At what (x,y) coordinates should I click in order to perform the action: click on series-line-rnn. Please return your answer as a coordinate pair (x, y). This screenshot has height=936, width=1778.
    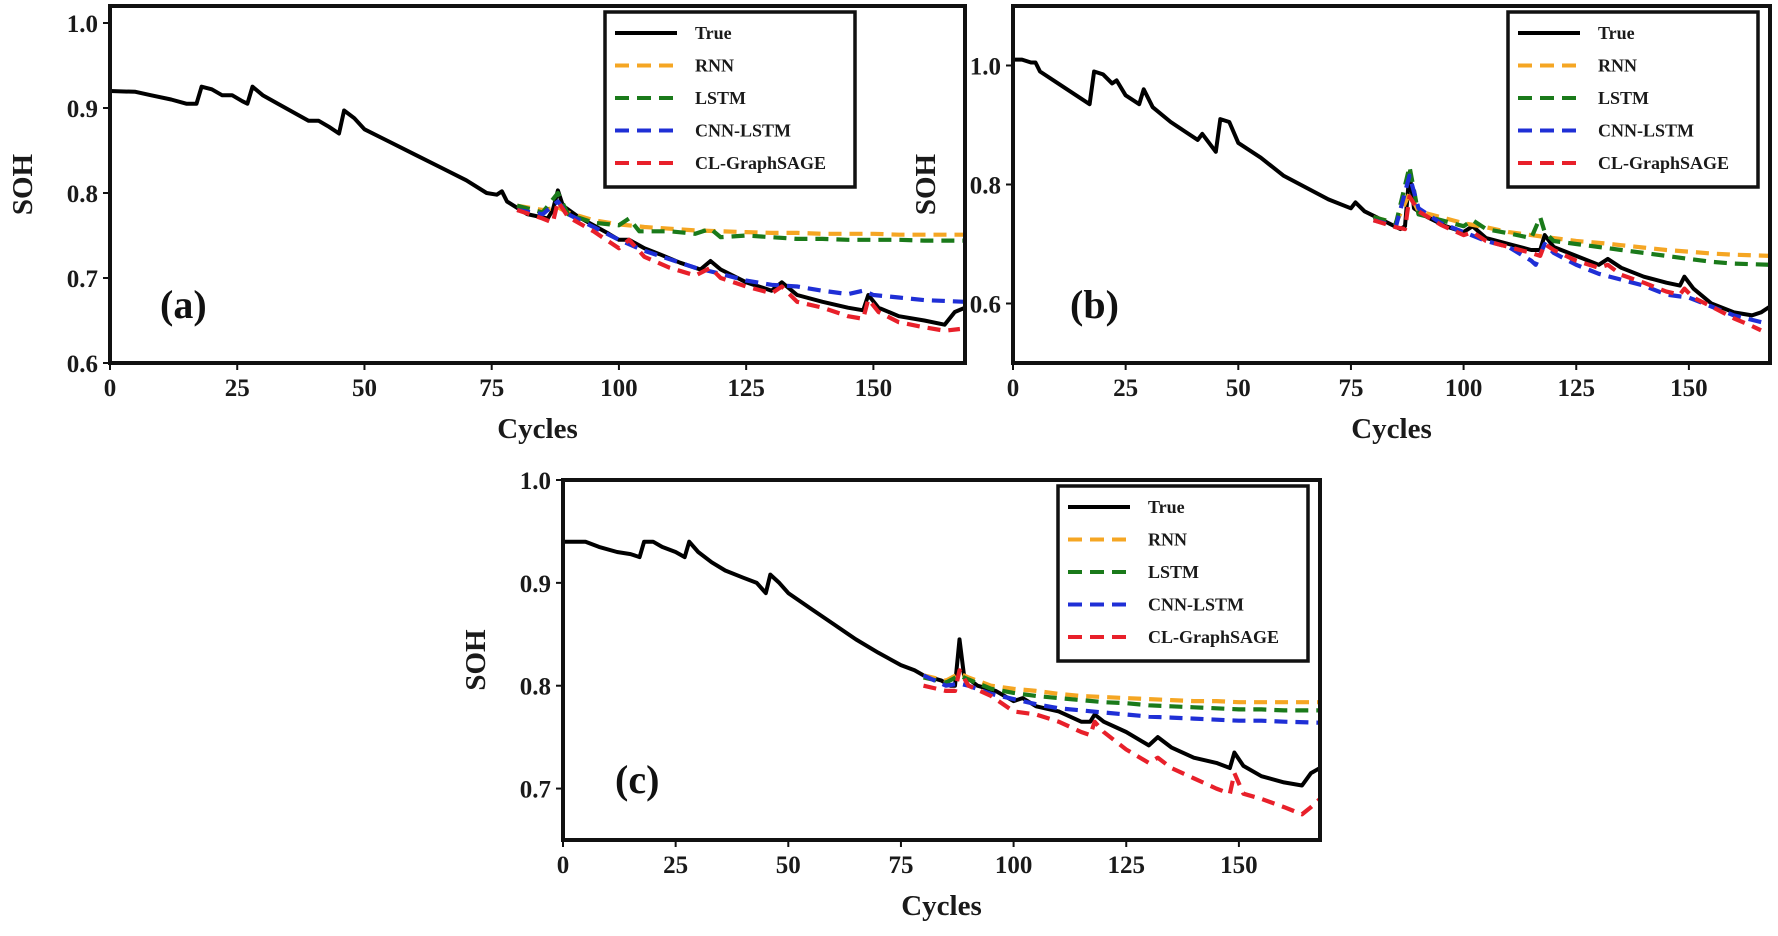
    Looking at the image, I should click on (1571, 224).